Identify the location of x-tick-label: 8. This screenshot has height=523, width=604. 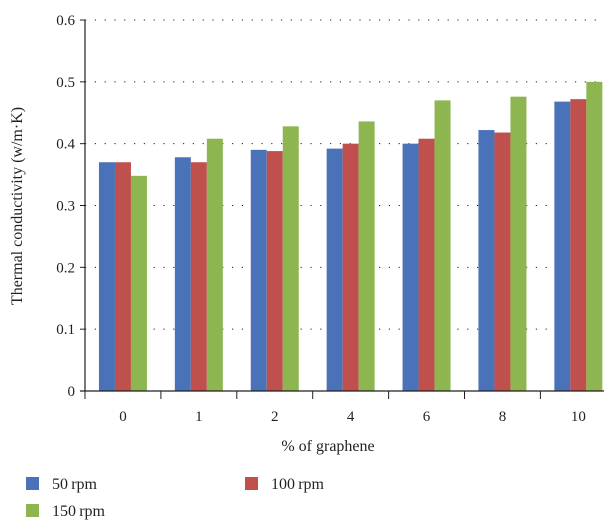
(503, 417).